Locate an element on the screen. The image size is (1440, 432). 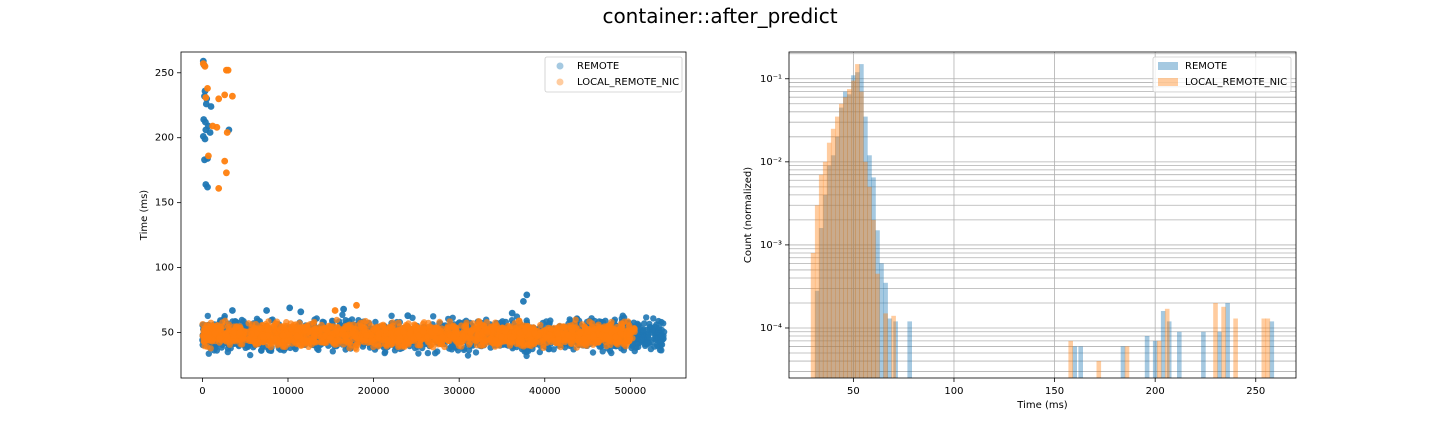
y-tick-label: 150 is located at coordinates (164, 203).